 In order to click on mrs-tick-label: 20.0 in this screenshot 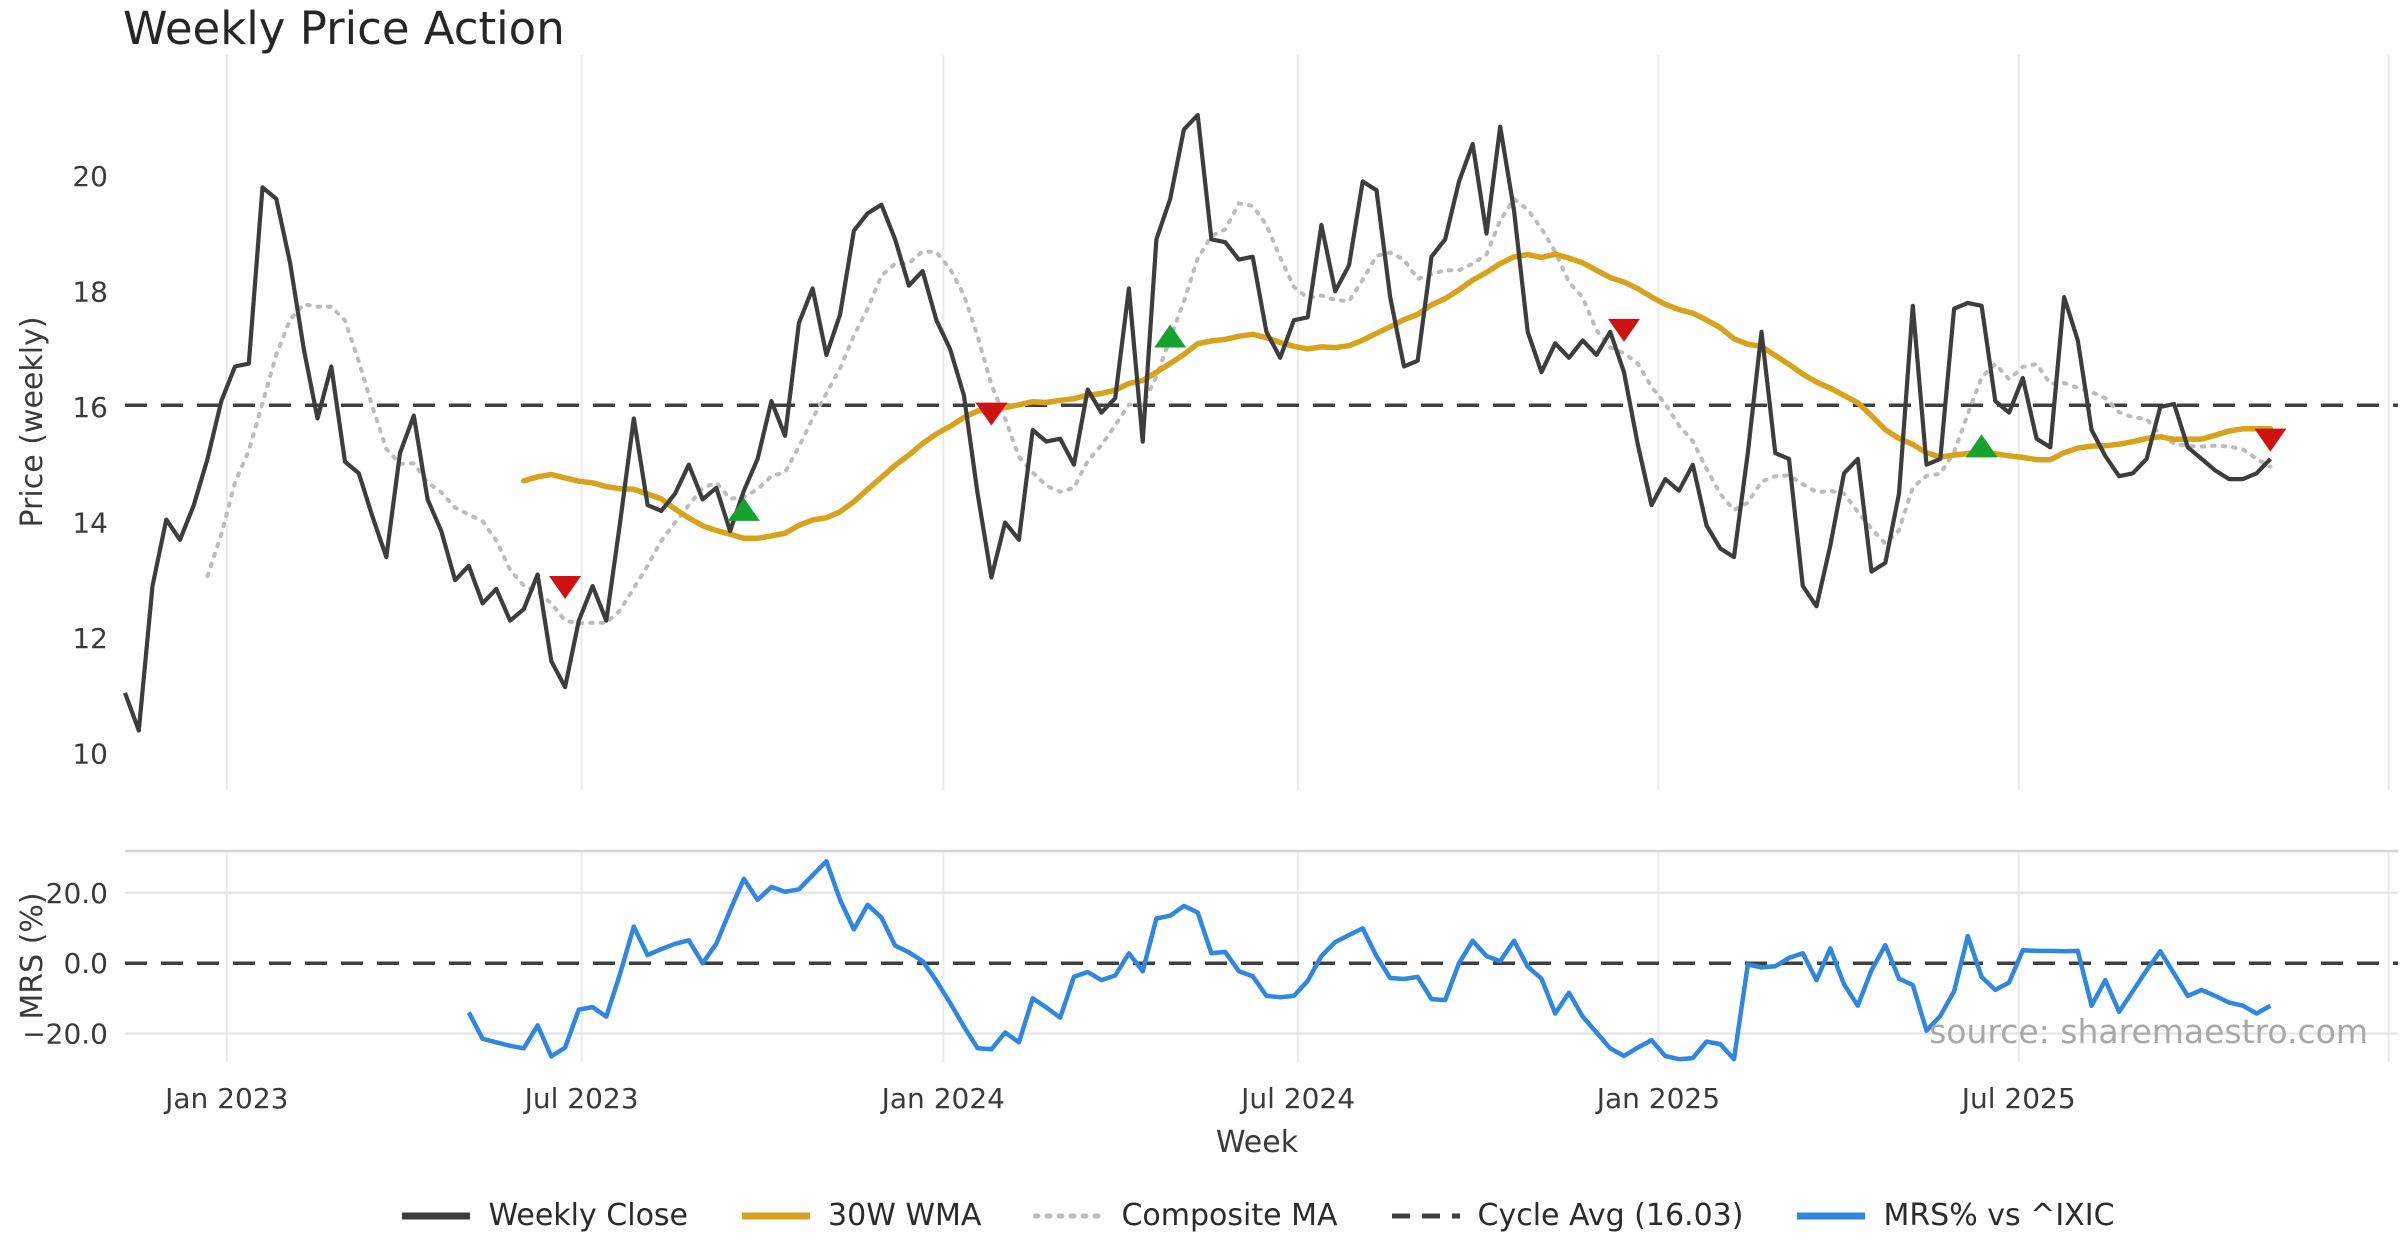, I will do `click(77, 893)`.